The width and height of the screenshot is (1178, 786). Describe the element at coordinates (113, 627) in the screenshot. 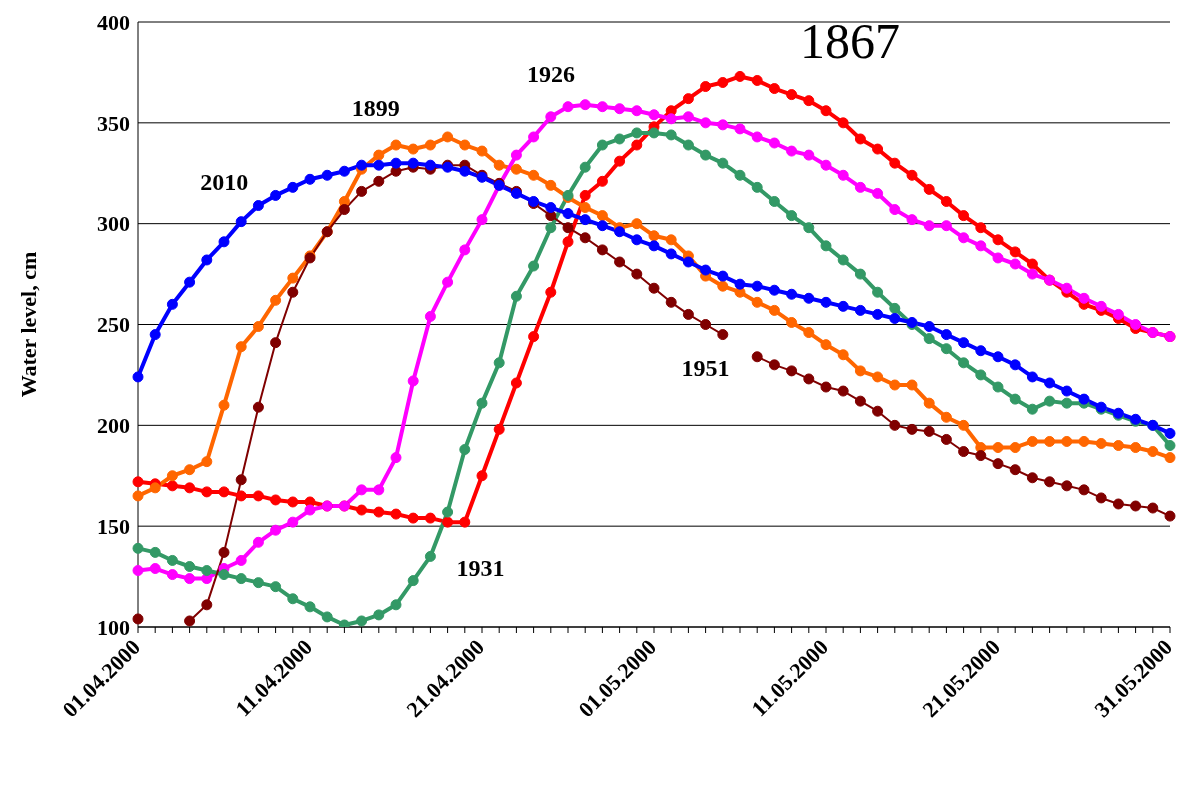

I see `y-tick-label: 100` at that location.